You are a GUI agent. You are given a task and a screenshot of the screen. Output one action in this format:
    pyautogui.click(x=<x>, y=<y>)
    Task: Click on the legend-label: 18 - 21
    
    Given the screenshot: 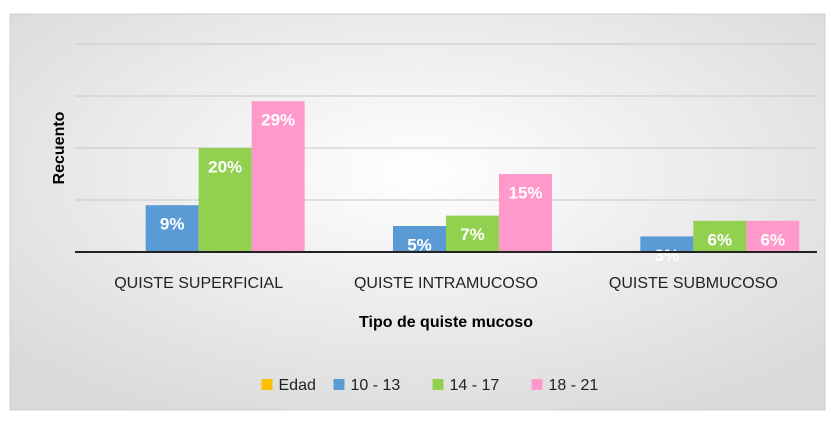 What is the action you would take?
    pyautogui.click(x=574, y=385)
    